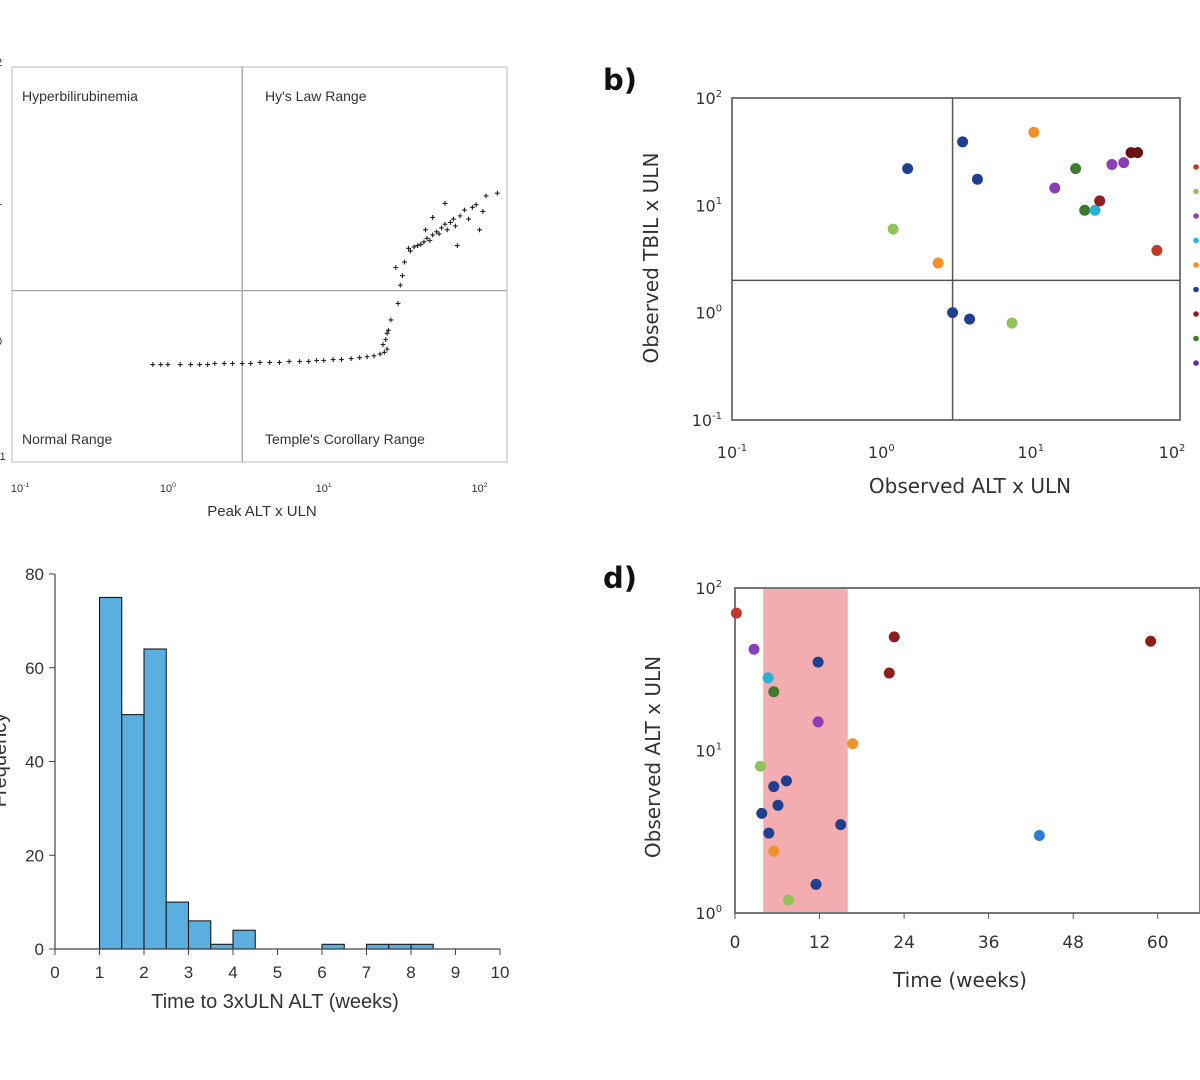 The image size is (1200, 1080). Describe the element at coordinates (324, 488) in the screenshot. I see `panel-a-x-tick-label: 10¹` at that location.